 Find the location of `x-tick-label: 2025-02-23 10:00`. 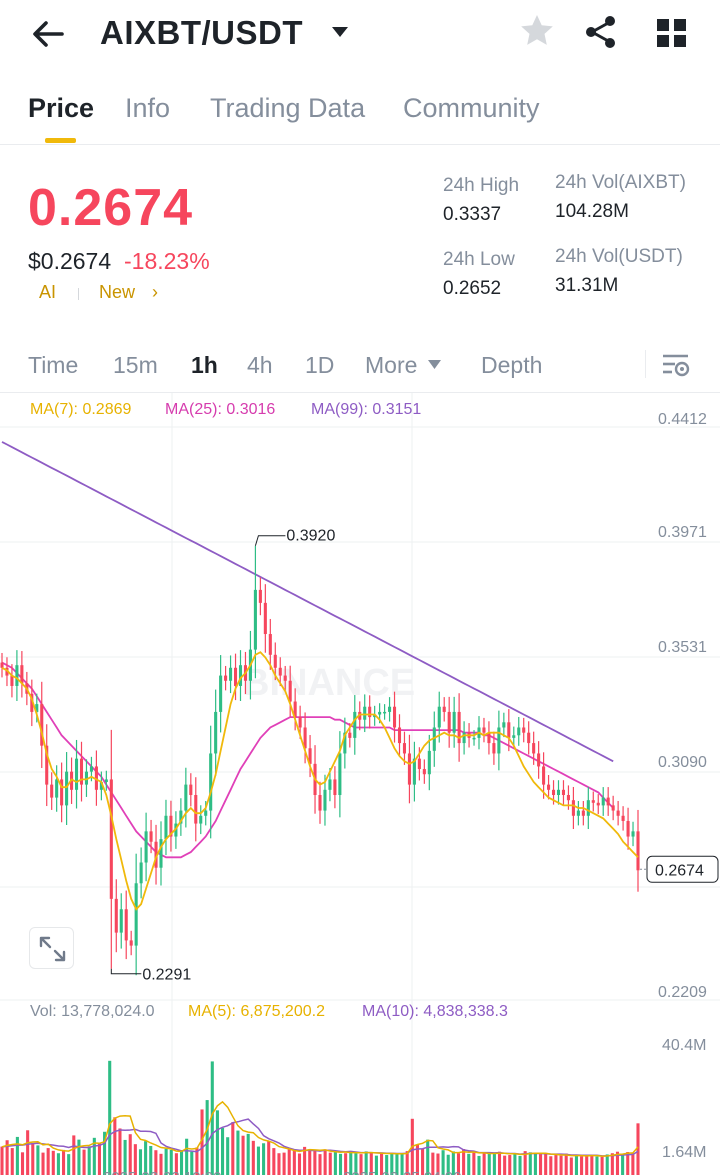

x-tick-label: 2025-02-23 10:00 is located at coordinates (162, 1172).